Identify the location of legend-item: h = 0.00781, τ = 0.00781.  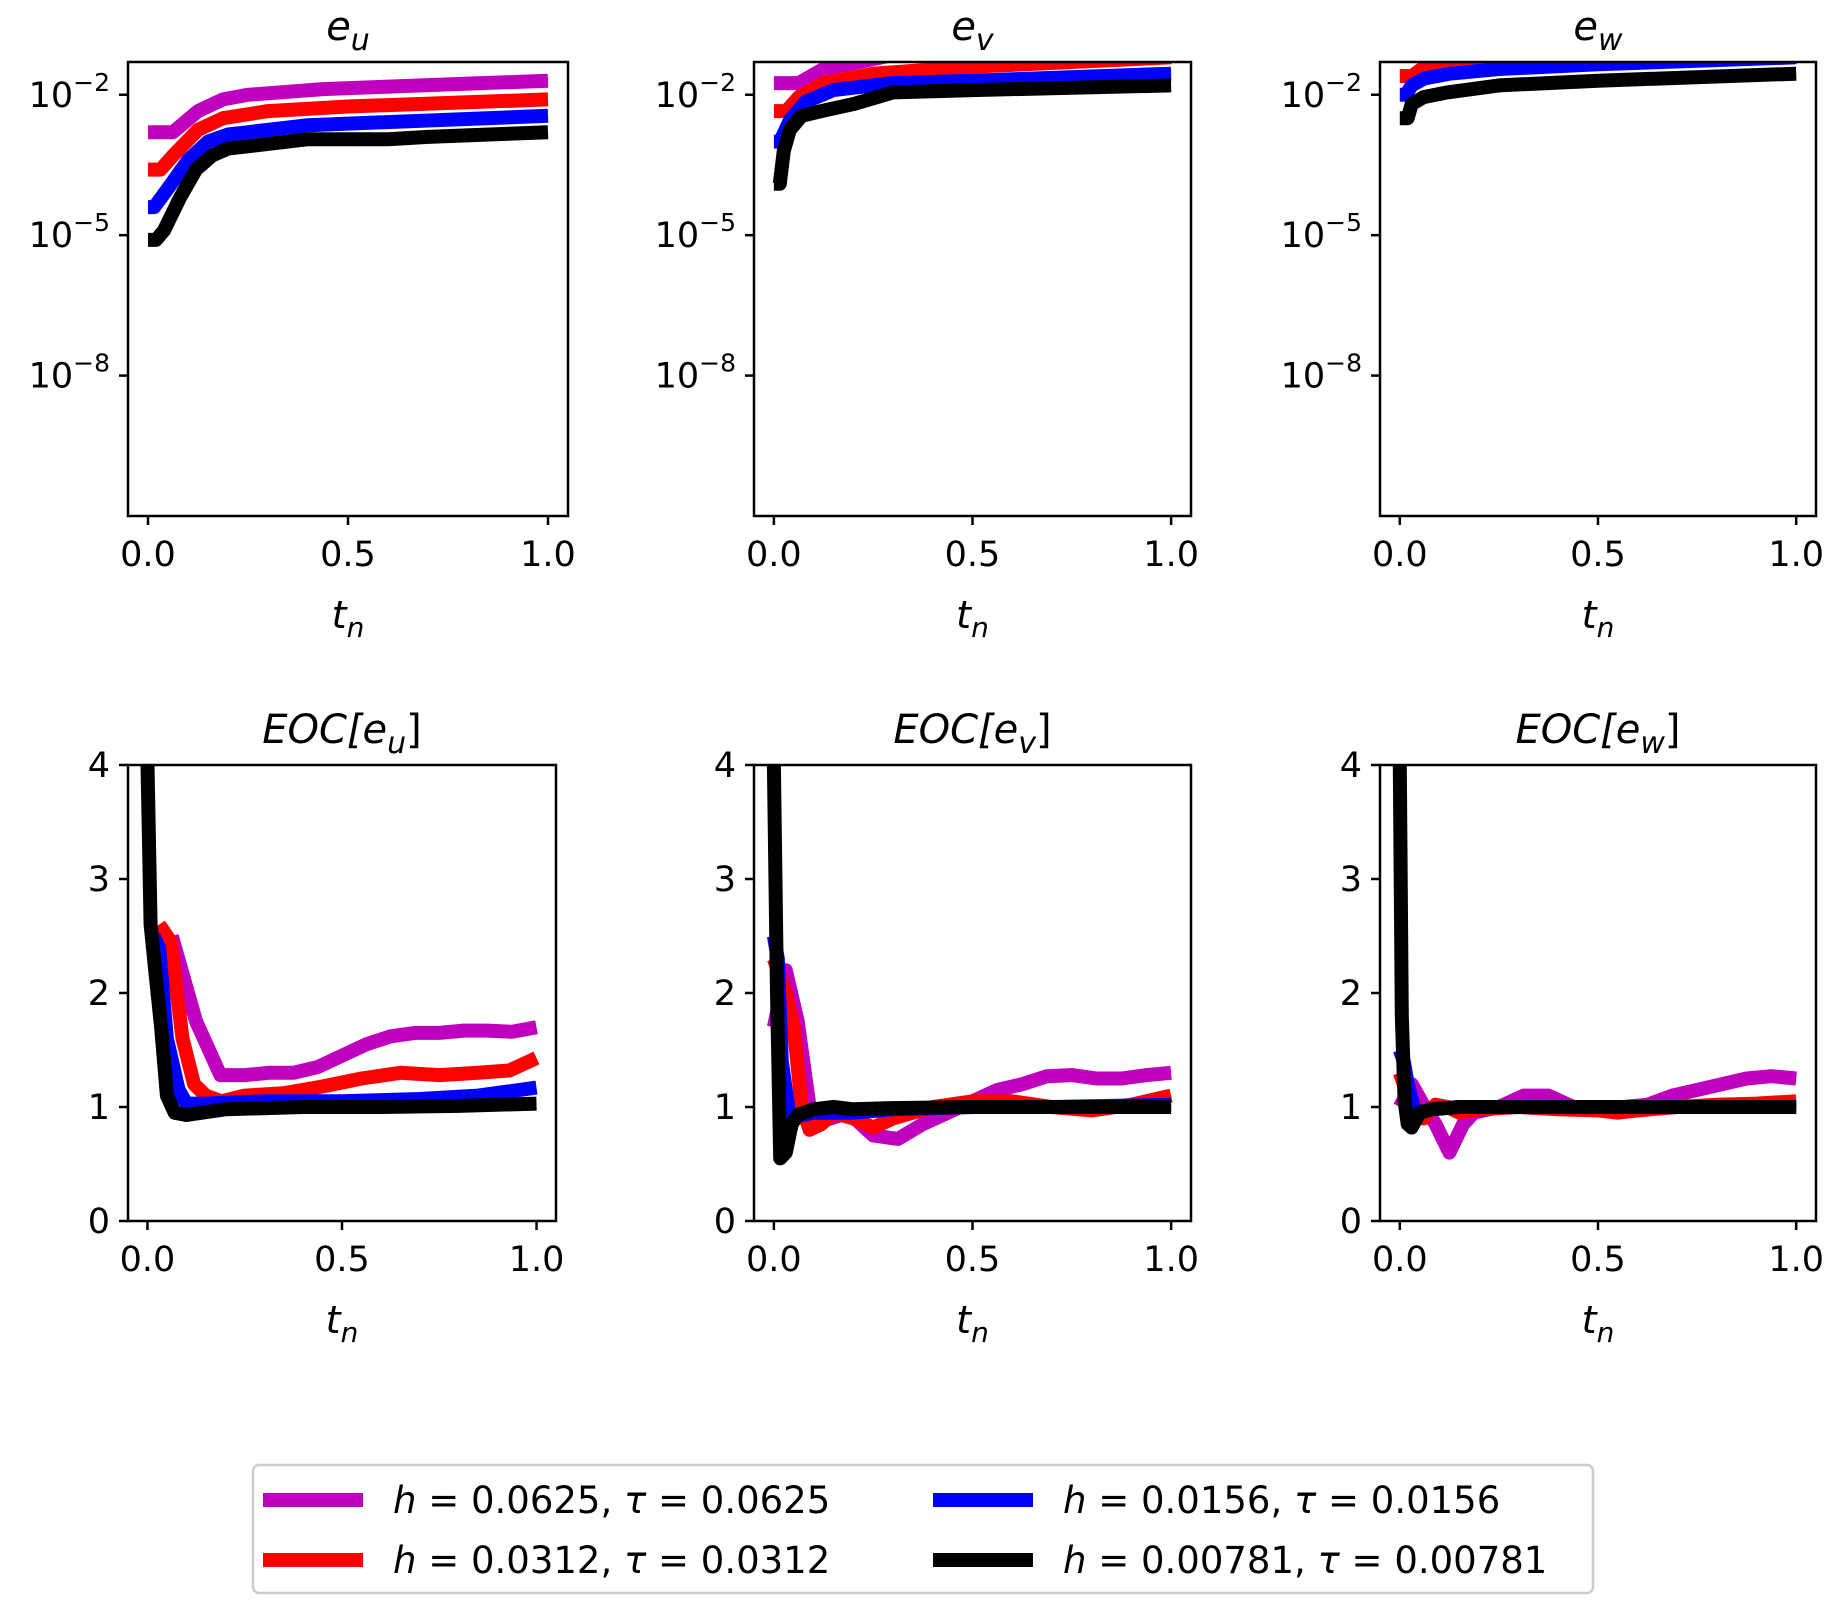
(1240, 1560).